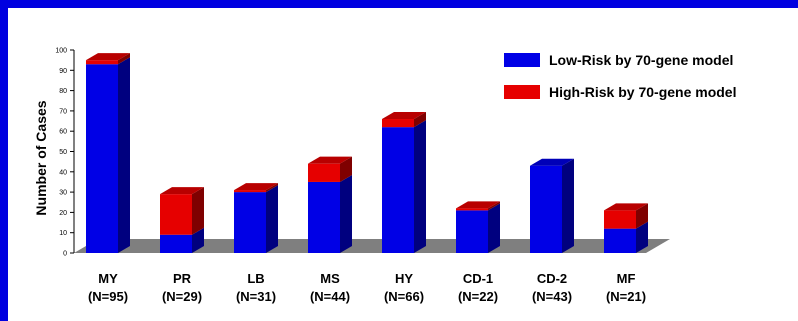 The width and height of the screenshot is (798, 321). I want to click on chart-floor, so click(372, 246).